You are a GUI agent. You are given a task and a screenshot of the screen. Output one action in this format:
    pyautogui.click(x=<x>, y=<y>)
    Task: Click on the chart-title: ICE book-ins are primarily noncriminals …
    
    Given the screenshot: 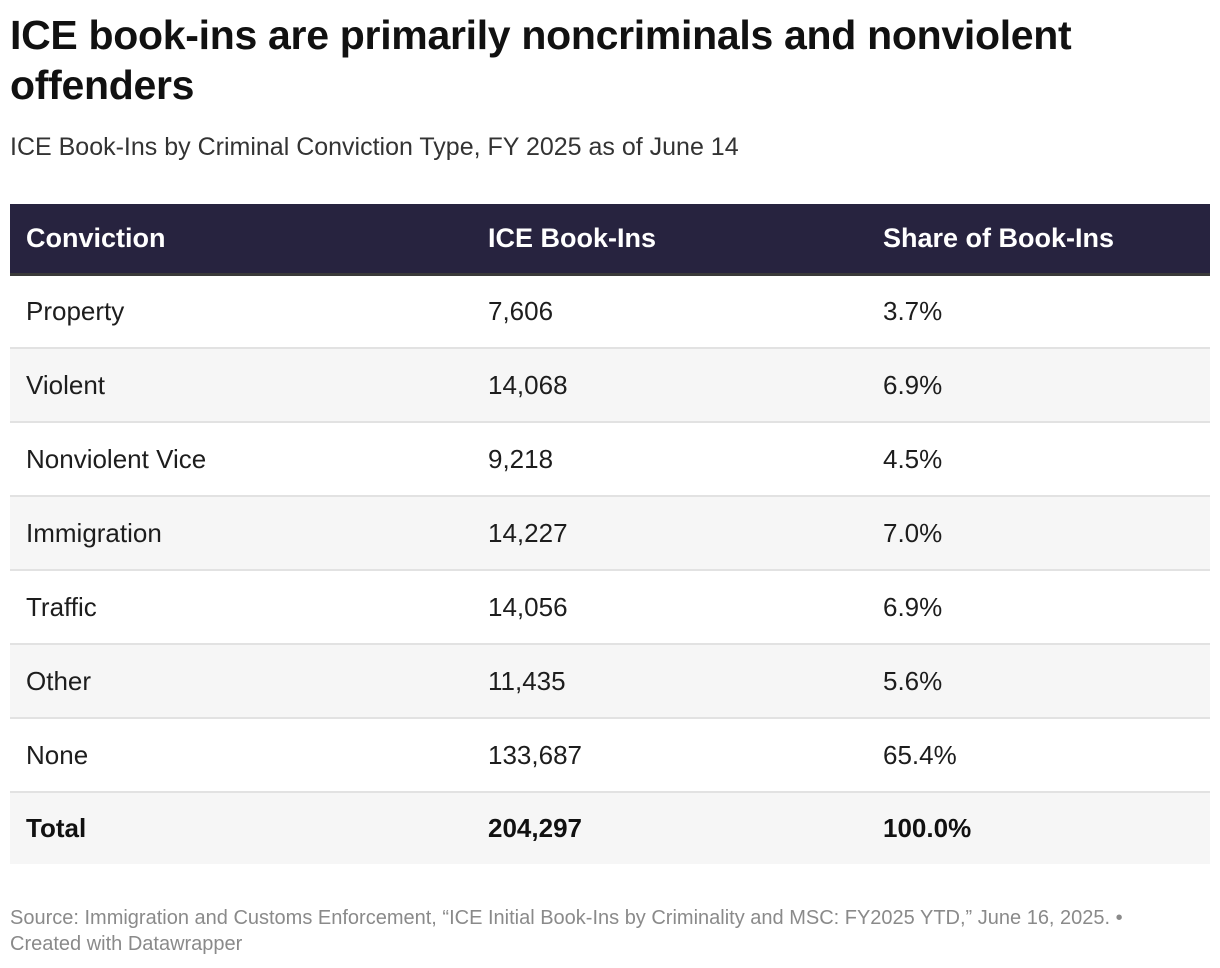 What is the action you would take?
    pyautogui.click(x=541, y=60)
    